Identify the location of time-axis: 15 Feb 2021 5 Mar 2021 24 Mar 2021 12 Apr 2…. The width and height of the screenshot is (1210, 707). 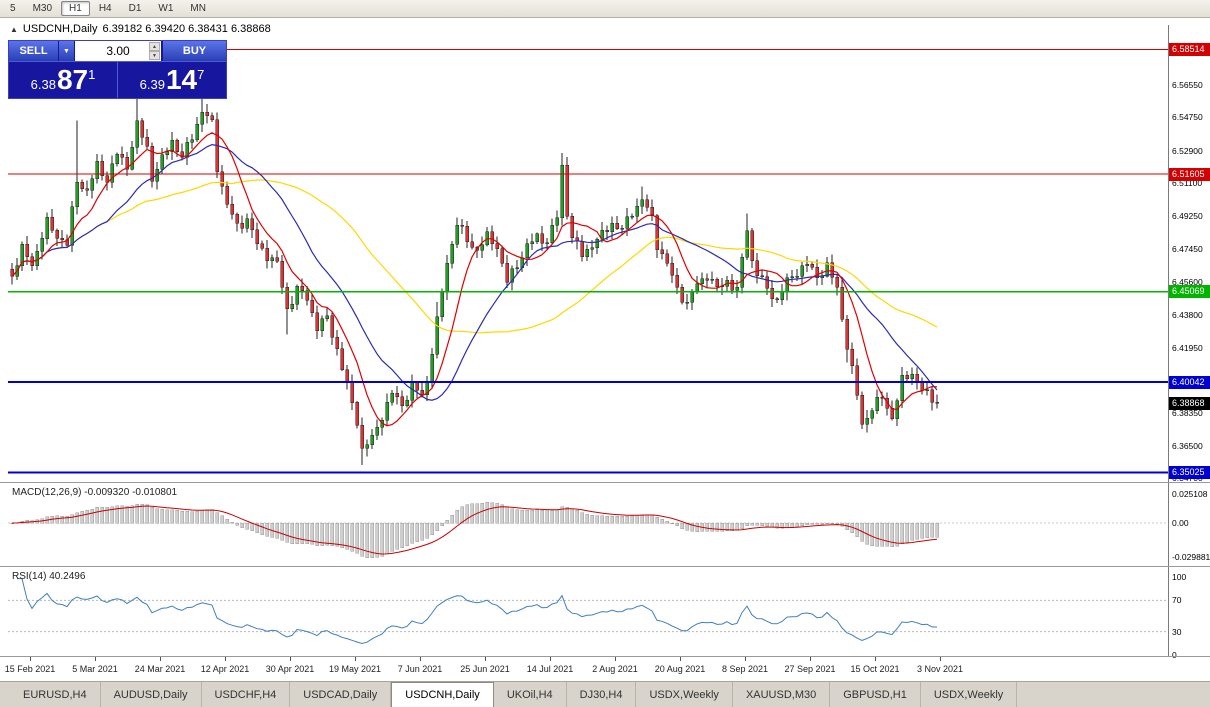
(605, 668).